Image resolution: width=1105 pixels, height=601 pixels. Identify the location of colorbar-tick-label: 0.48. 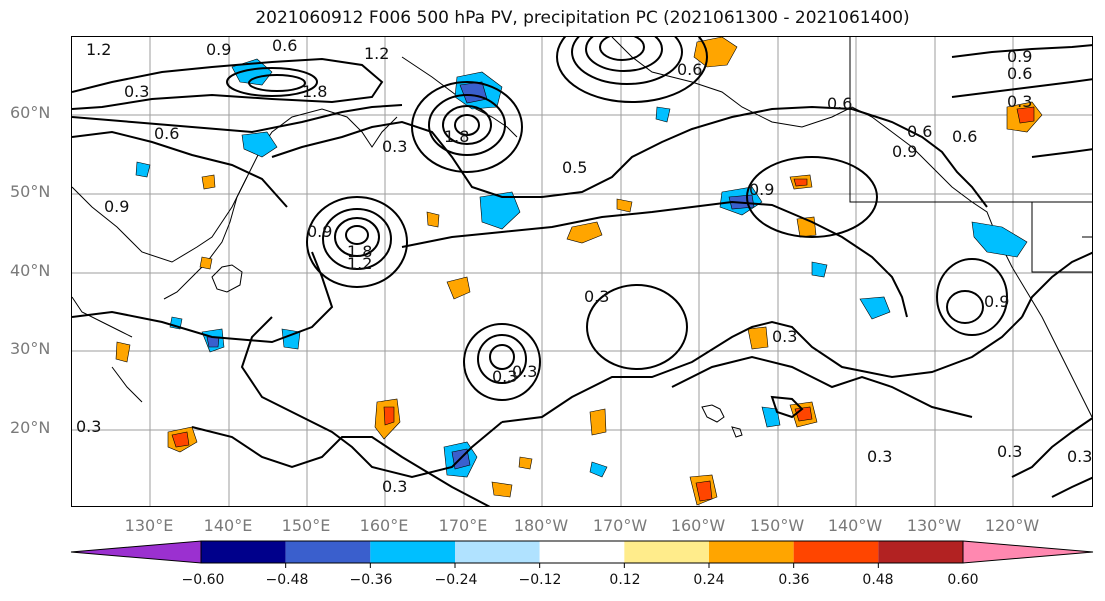
(878, 580).